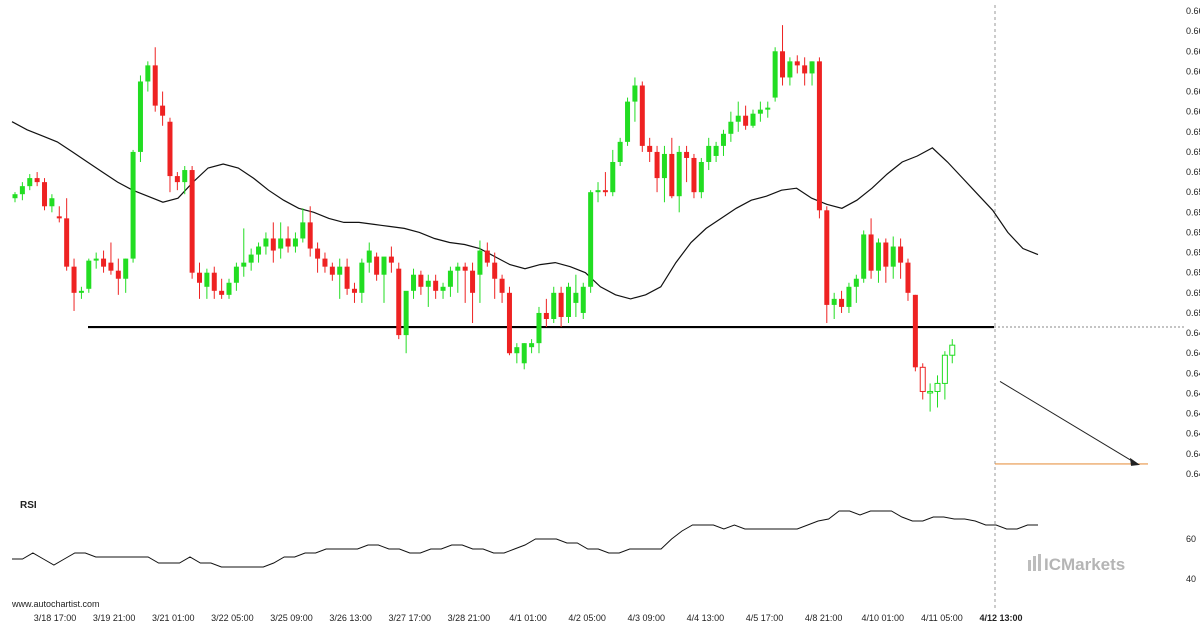 The height and width of the screenshot is (635, 1200). I want to click on x-tick-label: 3/25 09:00, so click(291, 618).